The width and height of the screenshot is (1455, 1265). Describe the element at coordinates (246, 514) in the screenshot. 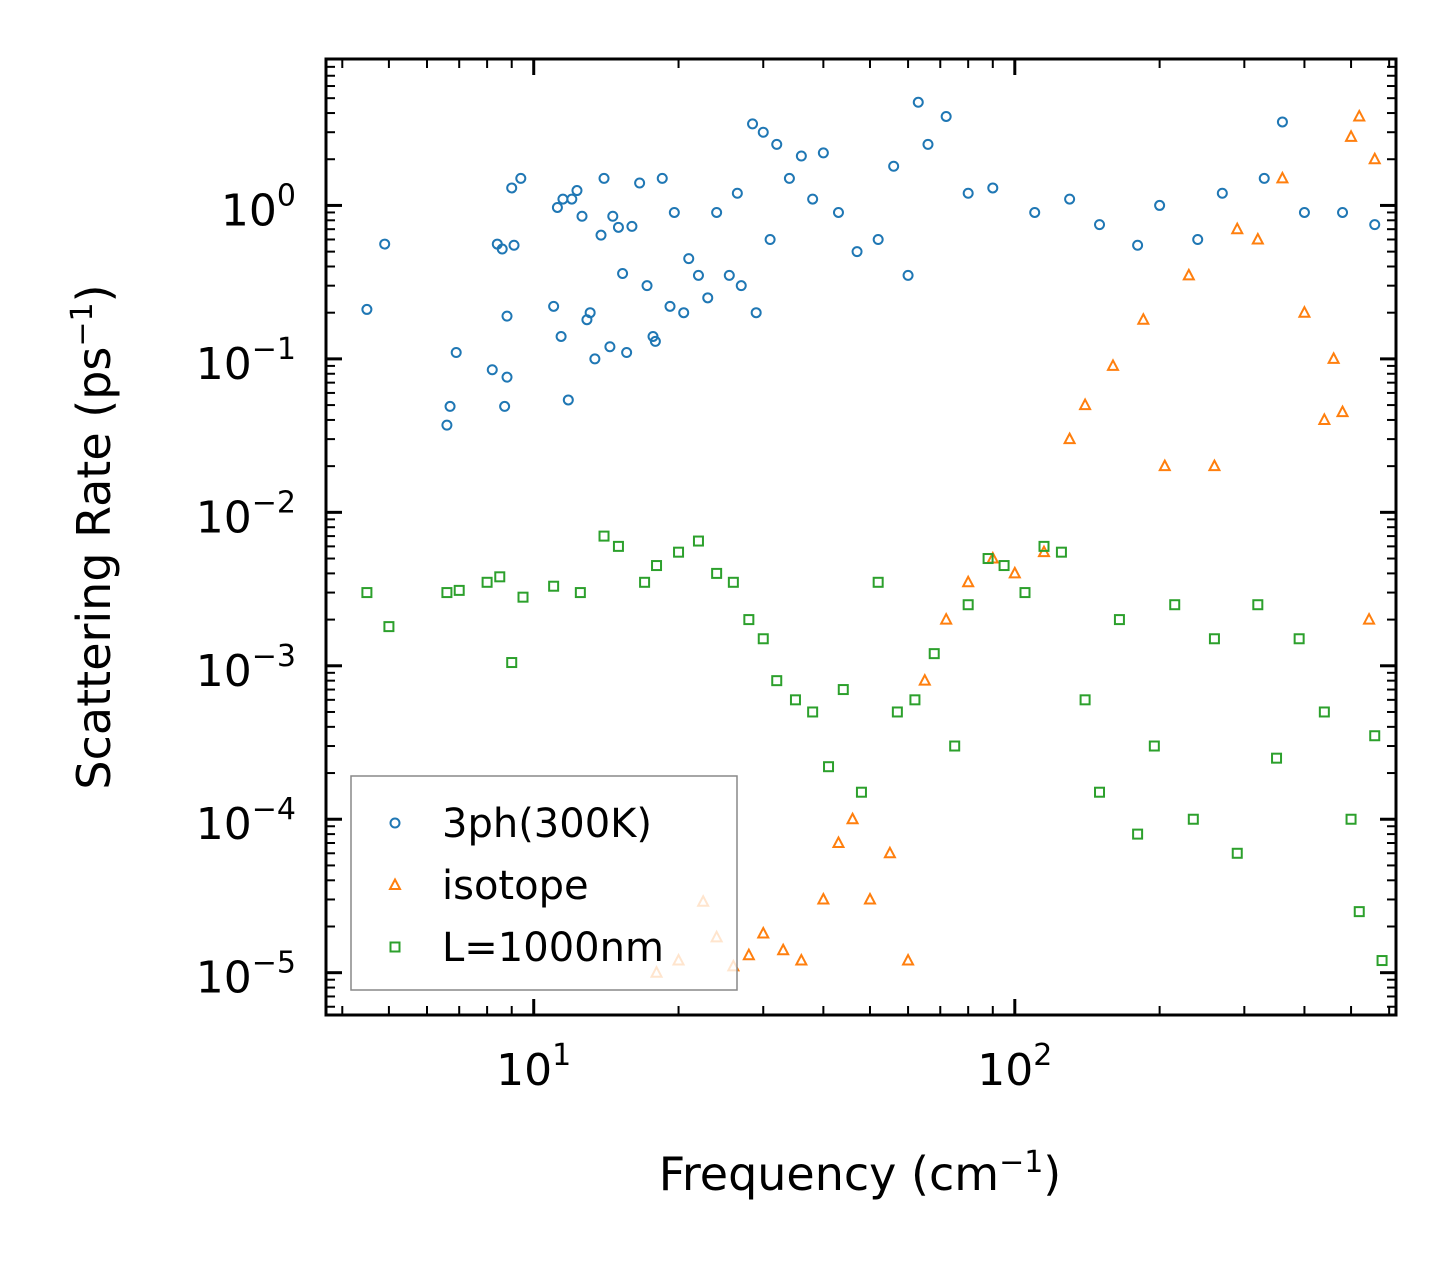

I see `y-tick-label: 10⁻²` at that location.